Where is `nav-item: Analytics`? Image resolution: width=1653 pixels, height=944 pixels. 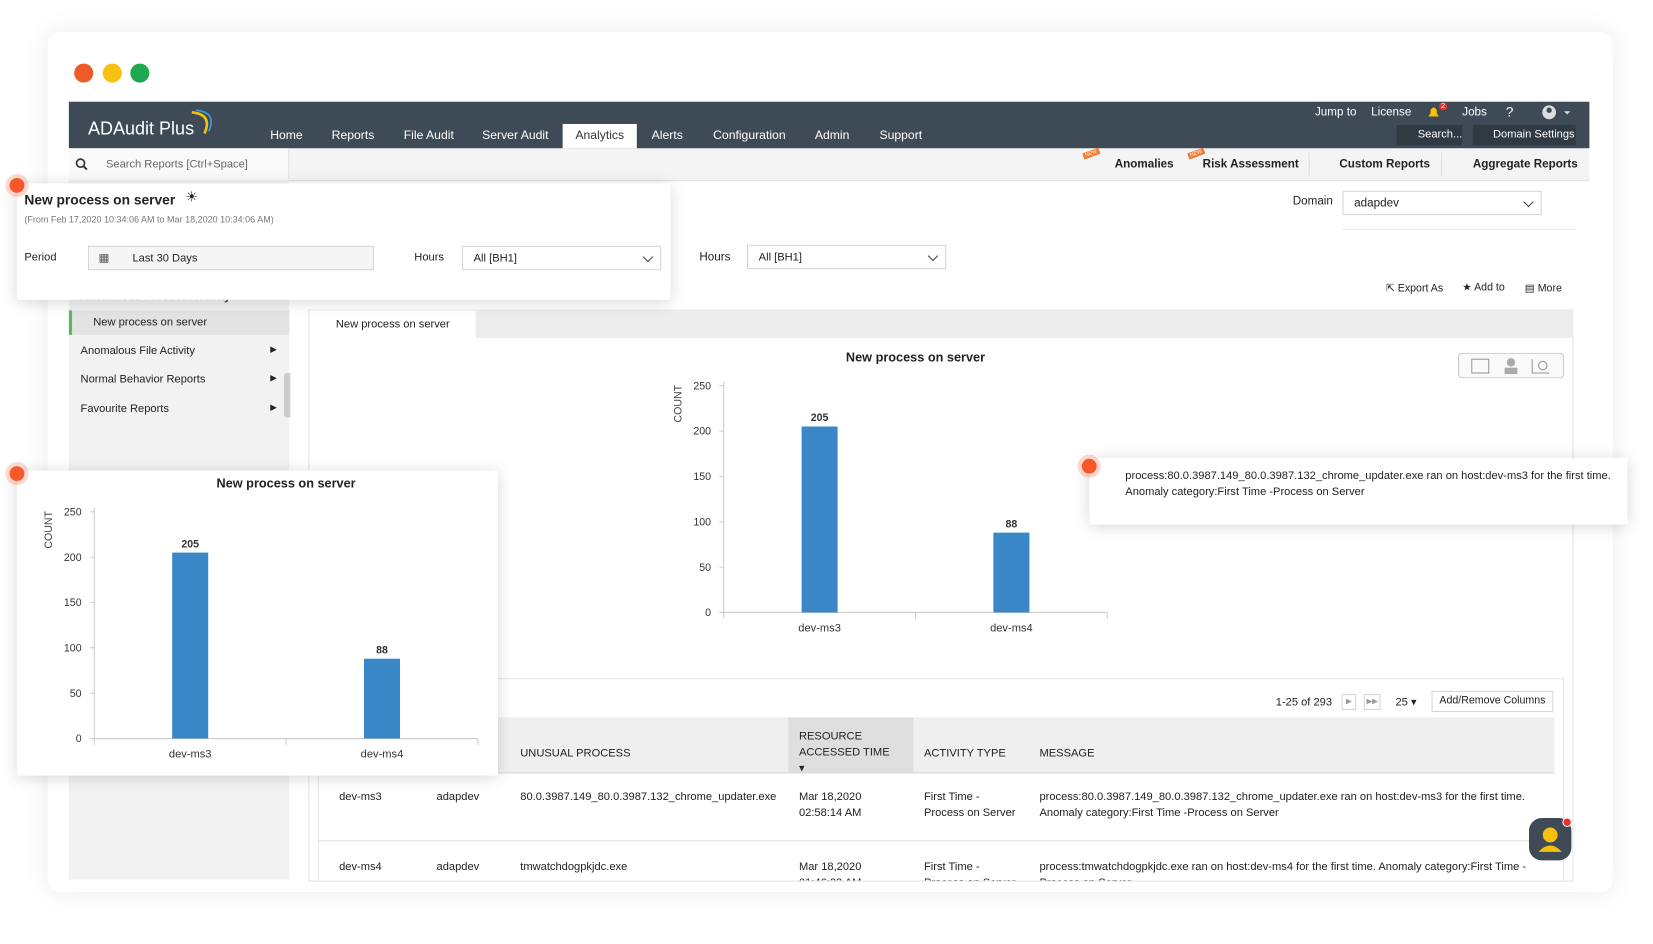
nav-item: Analytics is located at coordinates (599, 136).